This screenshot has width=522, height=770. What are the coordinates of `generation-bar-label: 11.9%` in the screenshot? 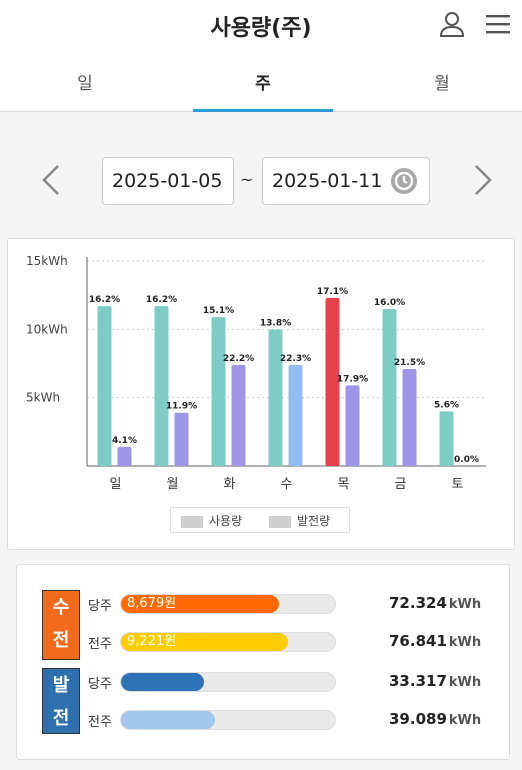 It's located at (181, 407).